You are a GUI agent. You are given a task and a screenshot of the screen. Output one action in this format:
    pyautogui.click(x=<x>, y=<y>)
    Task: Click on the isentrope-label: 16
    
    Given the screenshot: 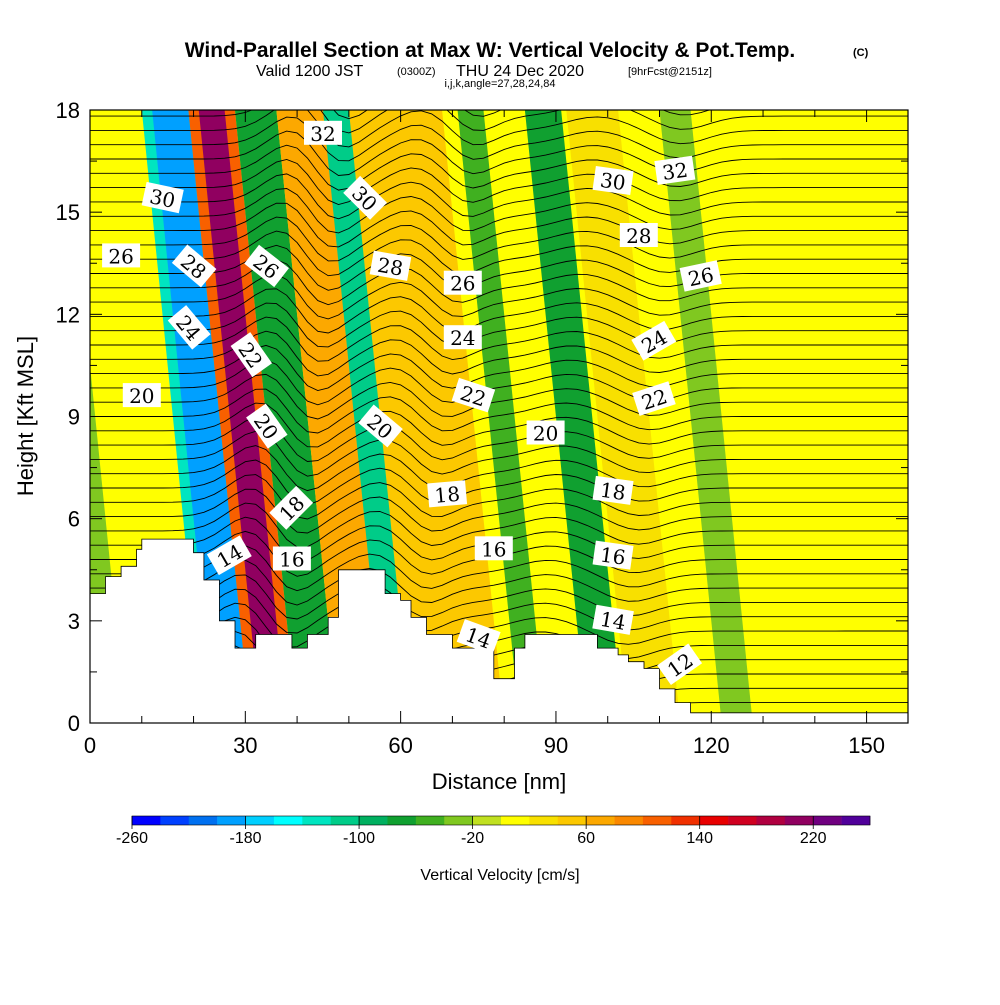 What is the action you would take?
    pyautogui.click(x=291, y=559)
    